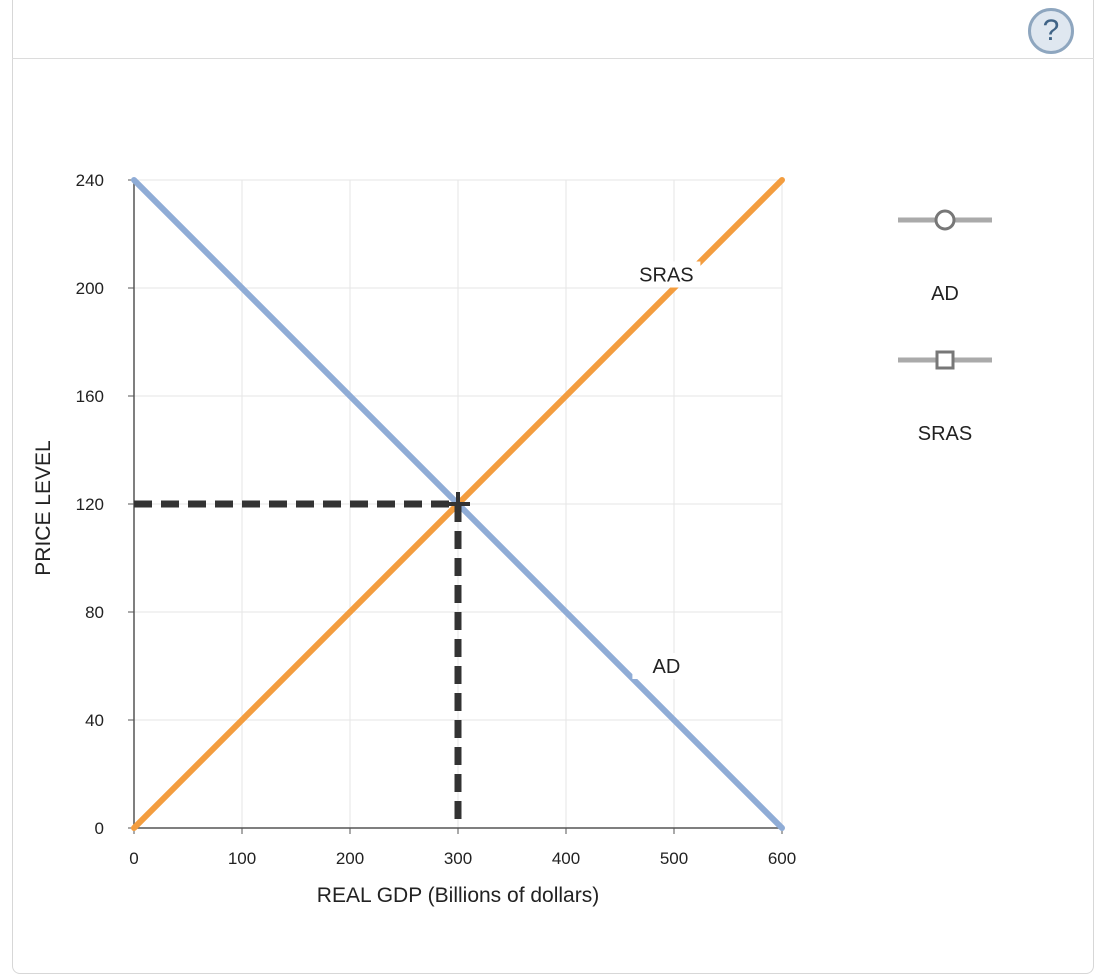  I want to click on help-button: ?, so click(1051, 31).